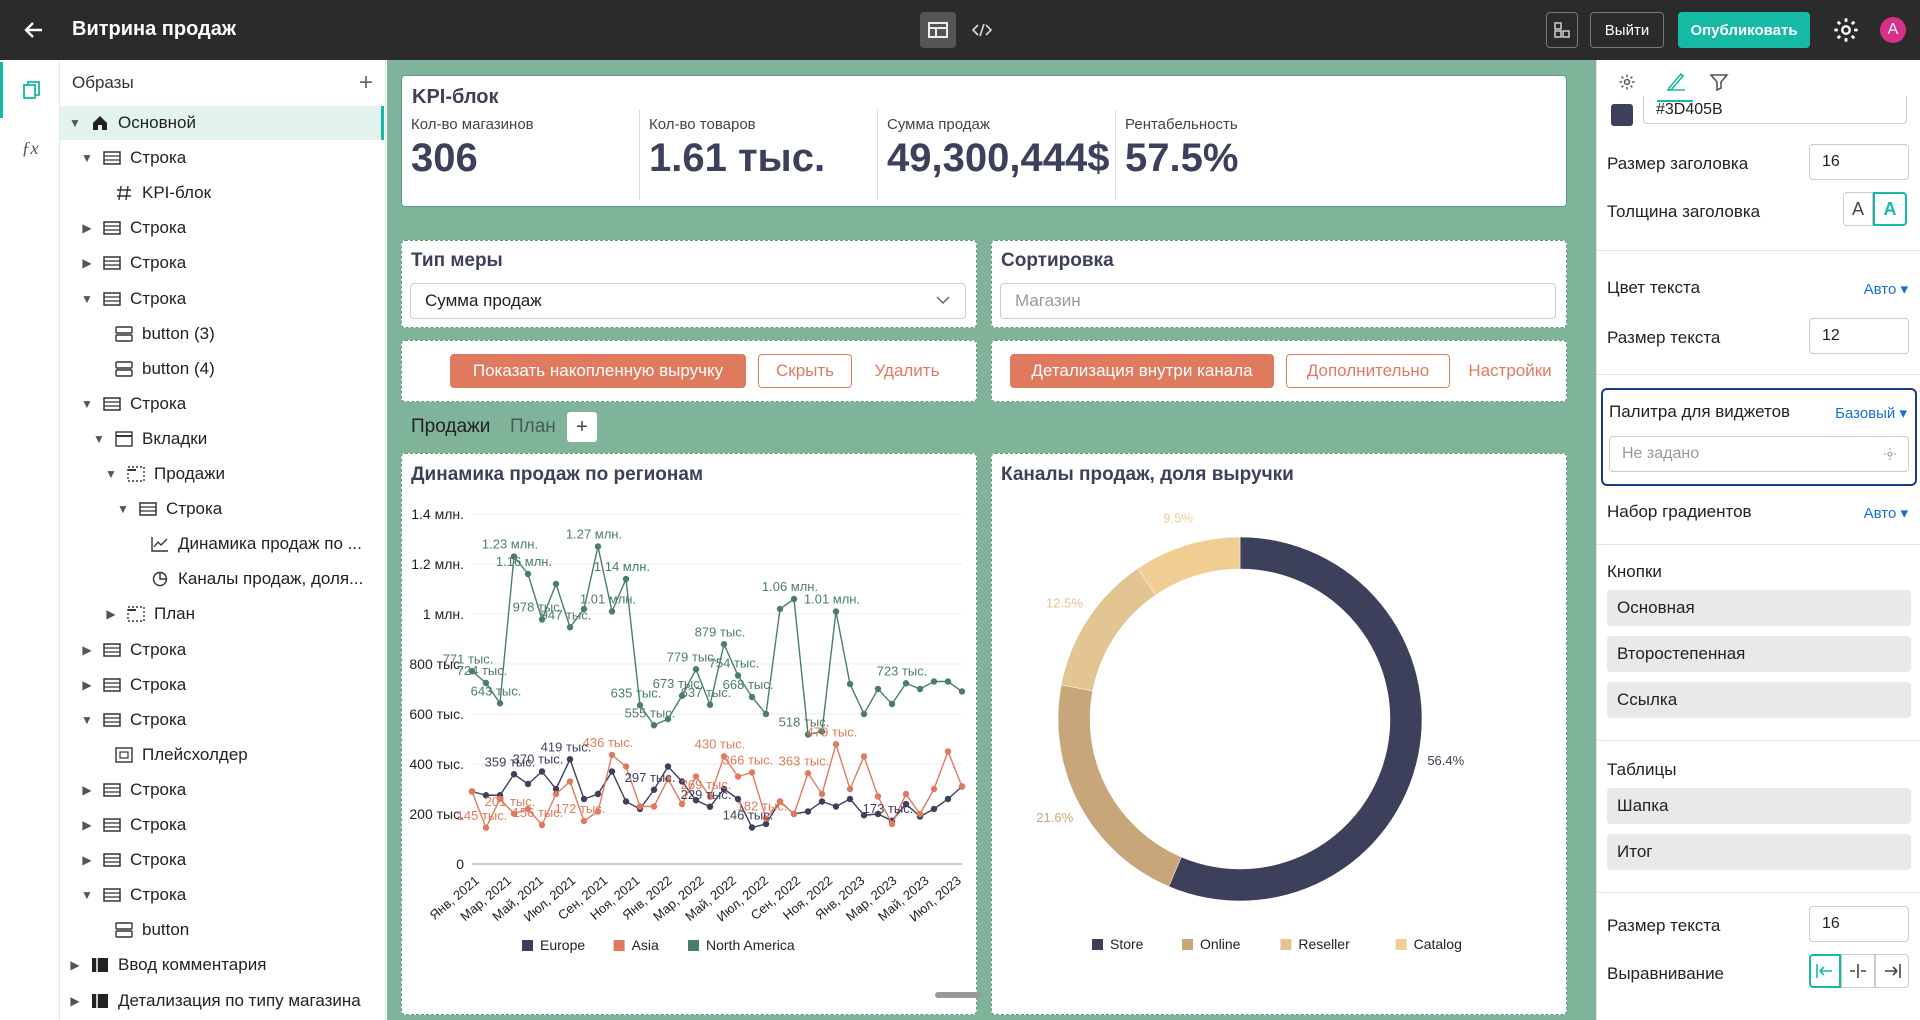 The height and width of the screenshot is (1020, 1920). I want to click on filter-tab-icon, so click(1719, 84).